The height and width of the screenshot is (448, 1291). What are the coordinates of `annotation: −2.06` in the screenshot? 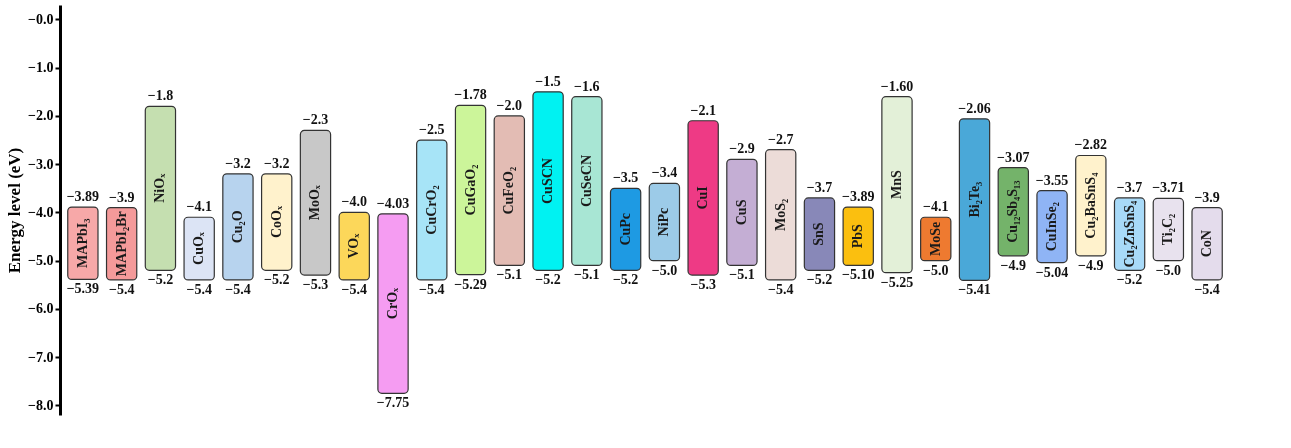 It's located at (974, 108).